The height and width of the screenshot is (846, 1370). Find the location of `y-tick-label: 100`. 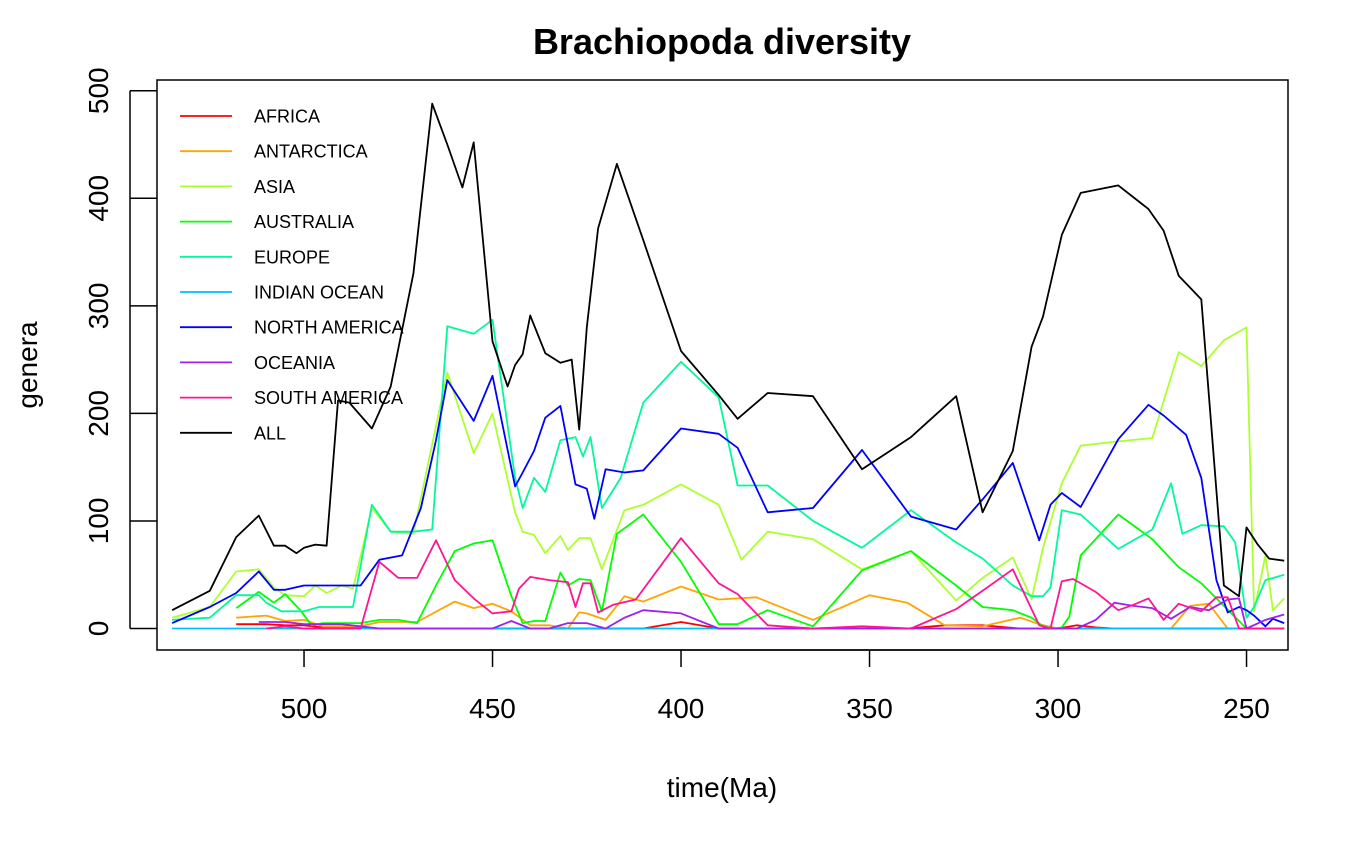

y-tick-label: 100 is located at coordinates (98, 521).